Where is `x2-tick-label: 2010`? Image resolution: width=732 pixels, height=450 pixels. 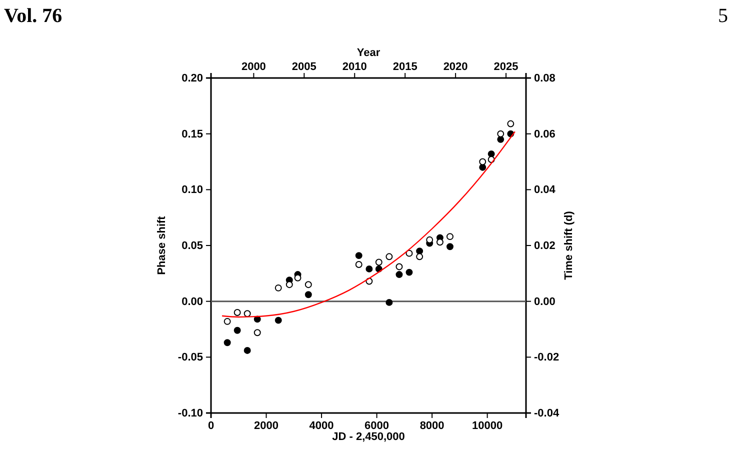
x2-tick-label: 2010 is located at coordinates (354, 67).